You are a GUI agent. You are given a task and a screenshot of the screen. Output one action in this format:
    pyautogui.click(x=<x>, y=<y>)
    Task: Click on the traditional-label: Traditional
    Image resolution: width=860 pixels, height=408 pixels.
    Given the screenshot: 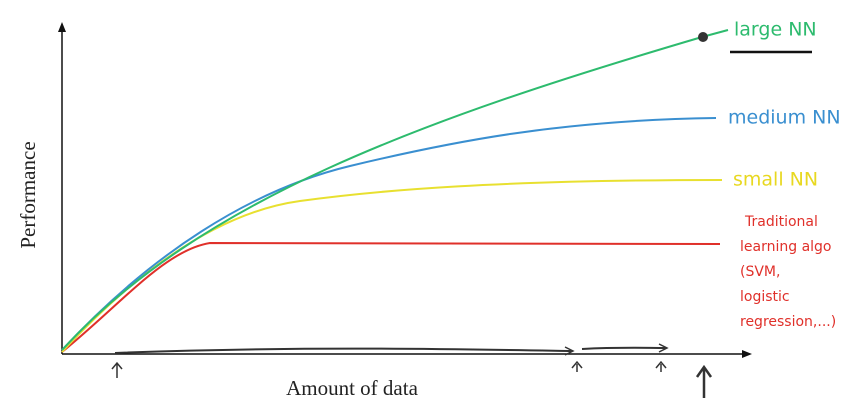 What is the action you would take?
    pyautogui.click(x=781, y=222)
    